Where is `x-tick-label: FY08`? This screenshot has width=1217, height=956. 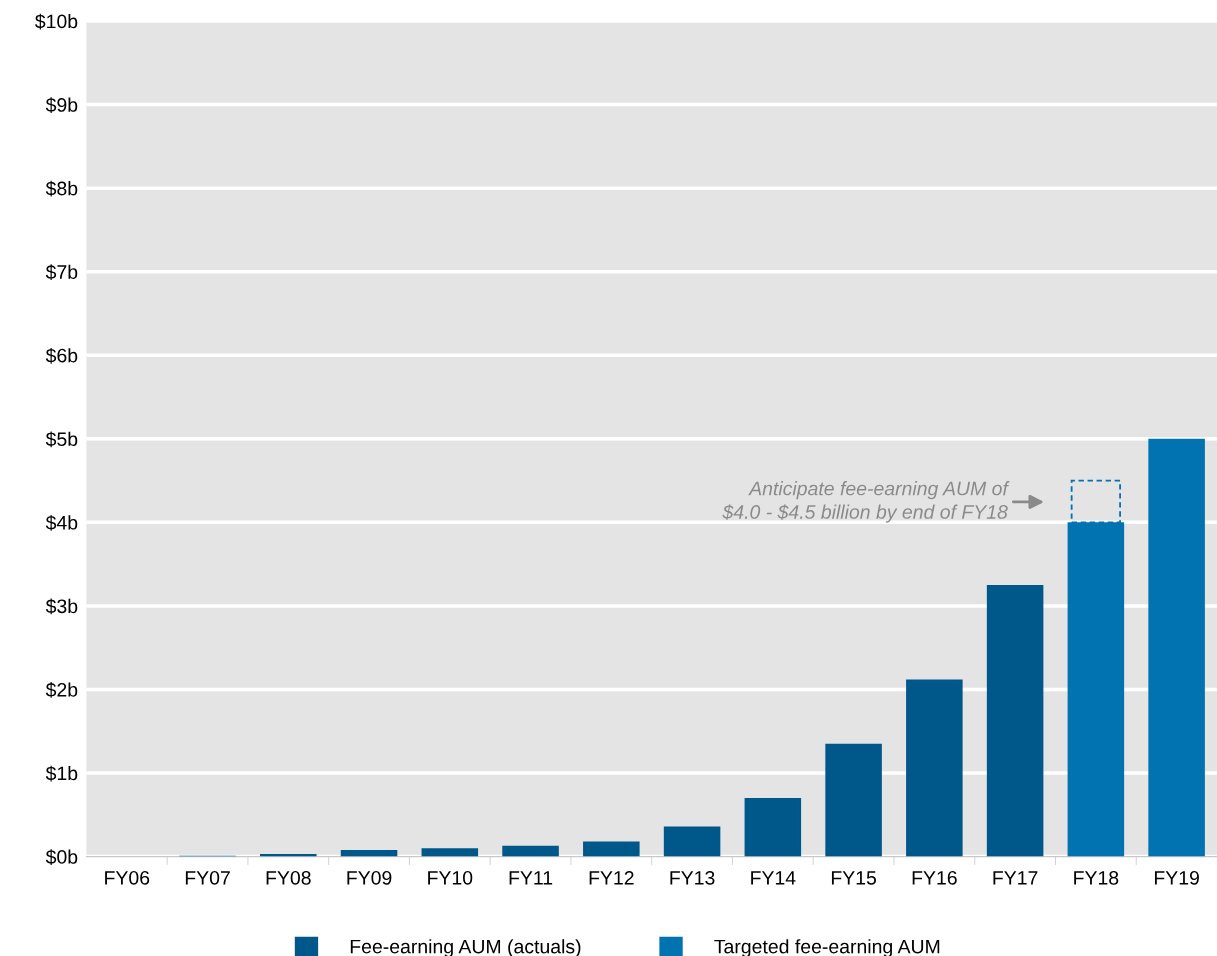 x-tick-label: FY08 is located at coordinates (288, 877).